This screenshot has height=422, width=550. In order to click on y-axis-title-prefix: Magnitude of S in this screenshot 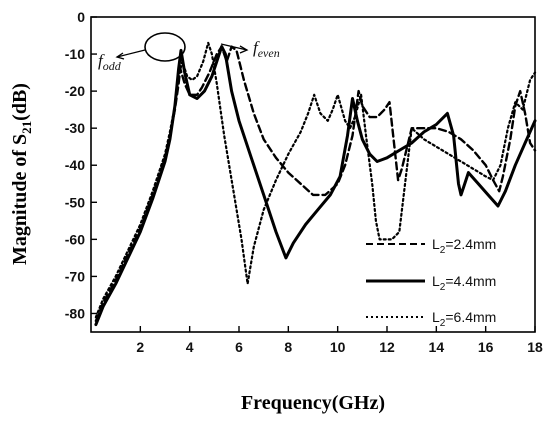, I will do `click(20, 199)`.